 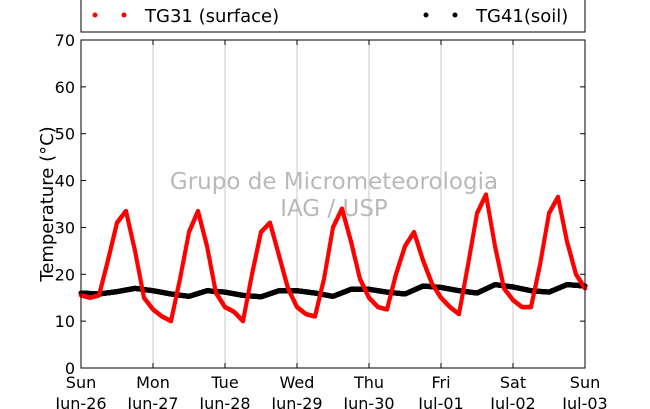 I want to click on legend: TG31 (surface) TG41(soil), so click(x=333, y=16).